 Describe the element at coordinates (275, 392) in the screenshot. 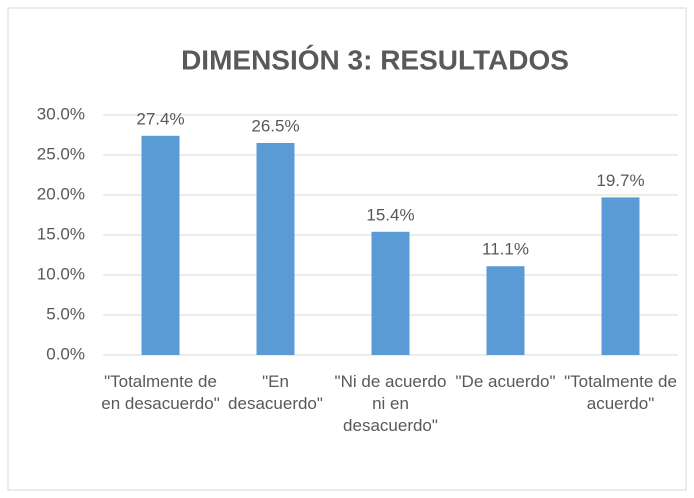

I see `x-tick-label: "En desacuerdo"` at that location.